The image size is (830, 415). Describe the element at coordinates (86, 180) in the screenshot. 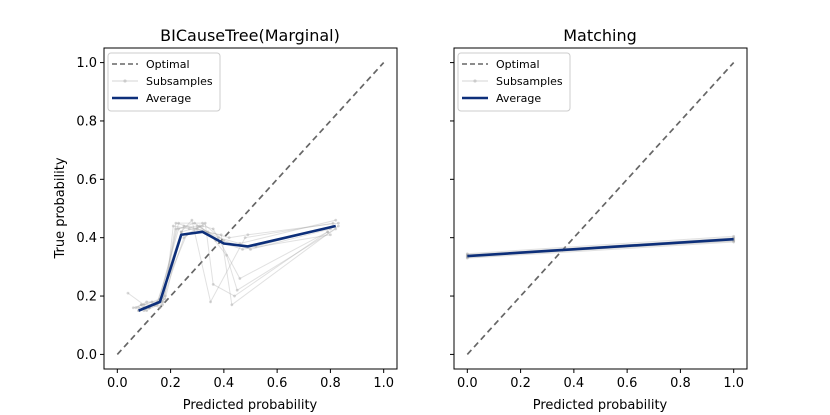

I see `y-tick-label: 0.6` at that location.